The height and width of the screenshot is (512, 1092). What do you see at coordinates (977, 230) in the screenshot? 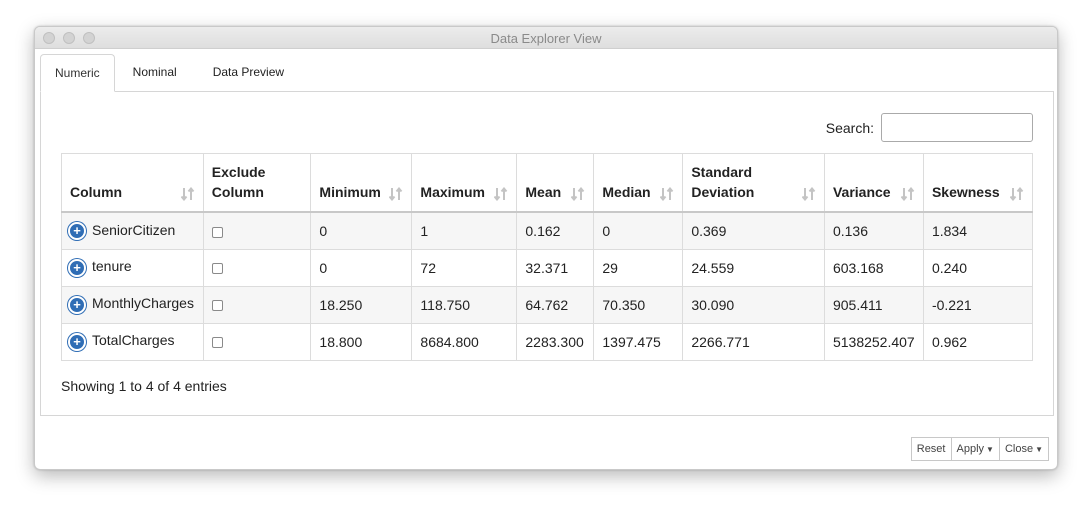
I see `cell-skewness: 1.834` at bounding box center [977, 230].